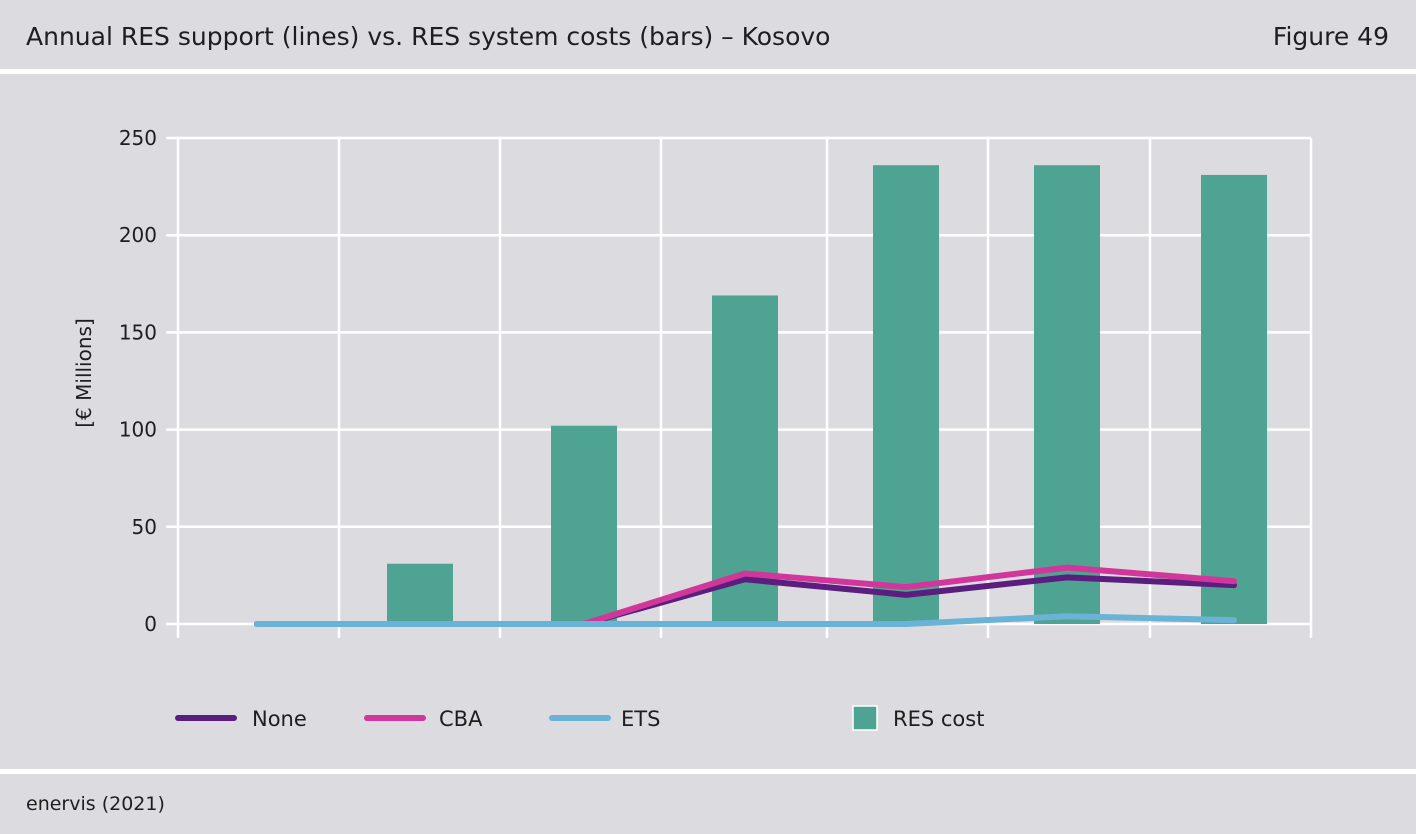 The image size is (1416, 834). What do you see at coordinates (84, 373) in the screenshot?
I see `y-axis-label: [€ Millions]` at bounding box center [84, 373].